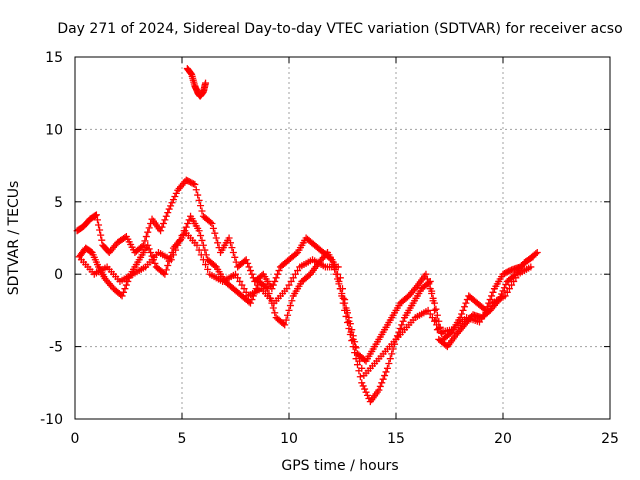 This screenshot has width=640, height=480. What do you see at coordinates (54, 58) in the screenshot?
I see `y-tick-label: 15` at bounding box center [54, 58].